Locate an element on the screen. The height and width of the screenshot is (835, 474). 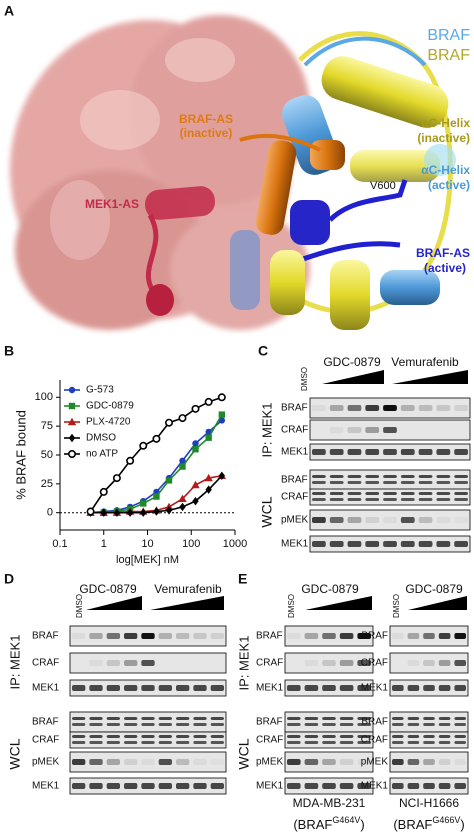
structure-label: αC-Helix is located at coordinates (445, 123).